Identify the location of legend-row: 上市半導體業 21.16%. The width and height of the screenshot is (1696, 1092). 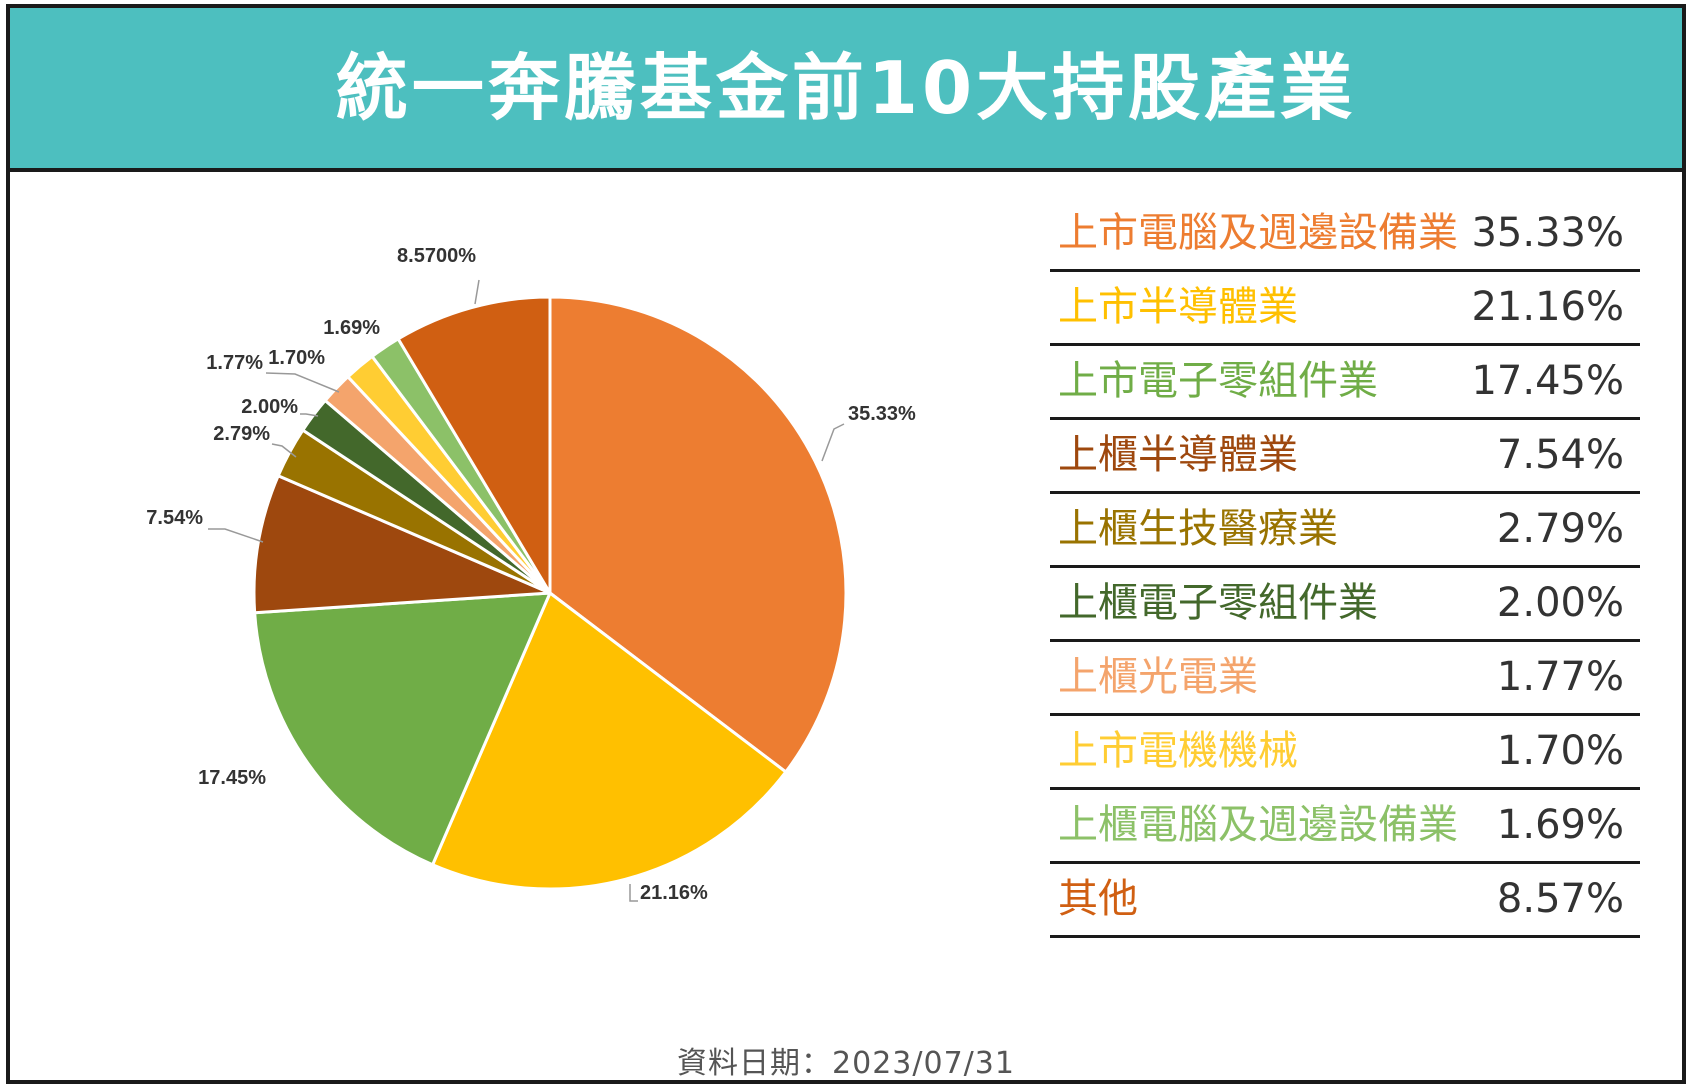
(1345, 309).